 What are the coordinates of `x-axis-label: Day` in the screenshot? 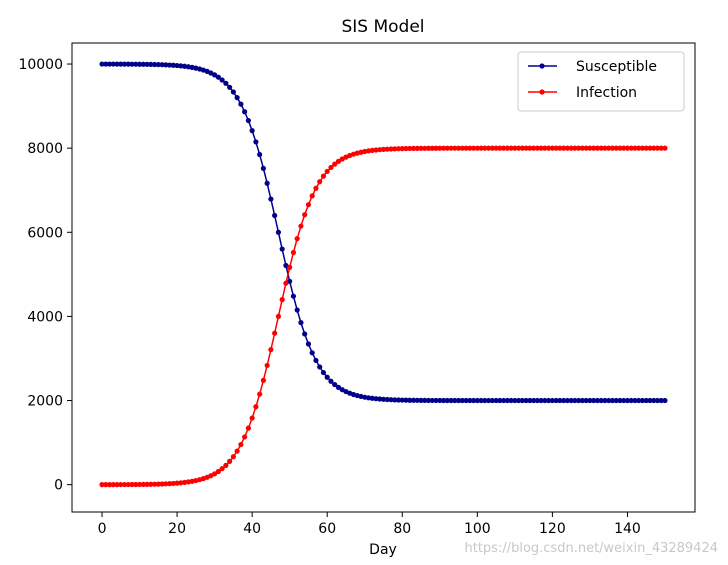 It's located at (383, 550).